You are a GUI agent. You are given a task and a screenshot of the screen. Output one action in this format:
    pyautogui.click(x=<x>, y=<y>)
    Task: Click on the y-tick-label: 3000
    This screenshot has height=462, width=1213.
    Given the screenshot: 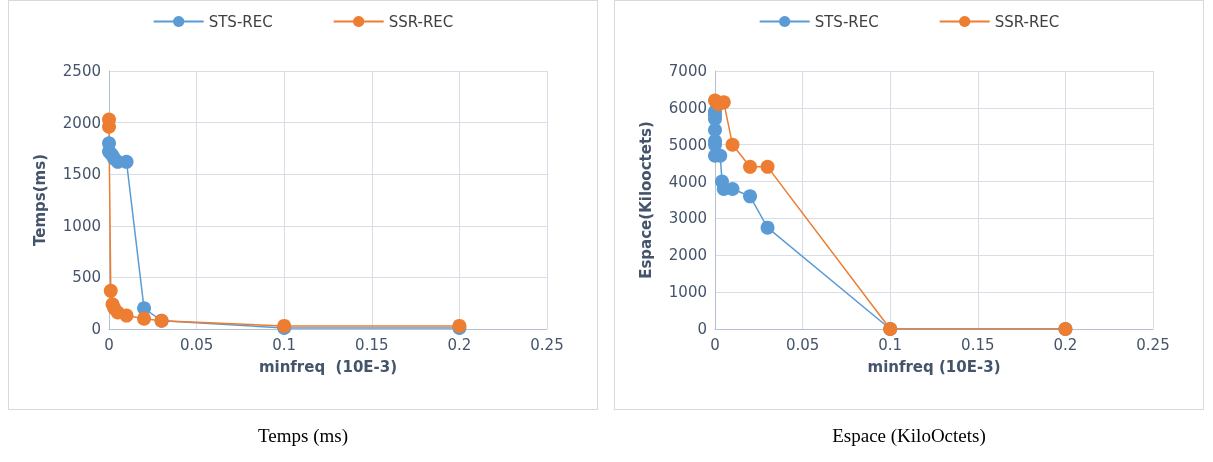 What is the action you would take?
    pyautogui.click(x=687, y=218)
    